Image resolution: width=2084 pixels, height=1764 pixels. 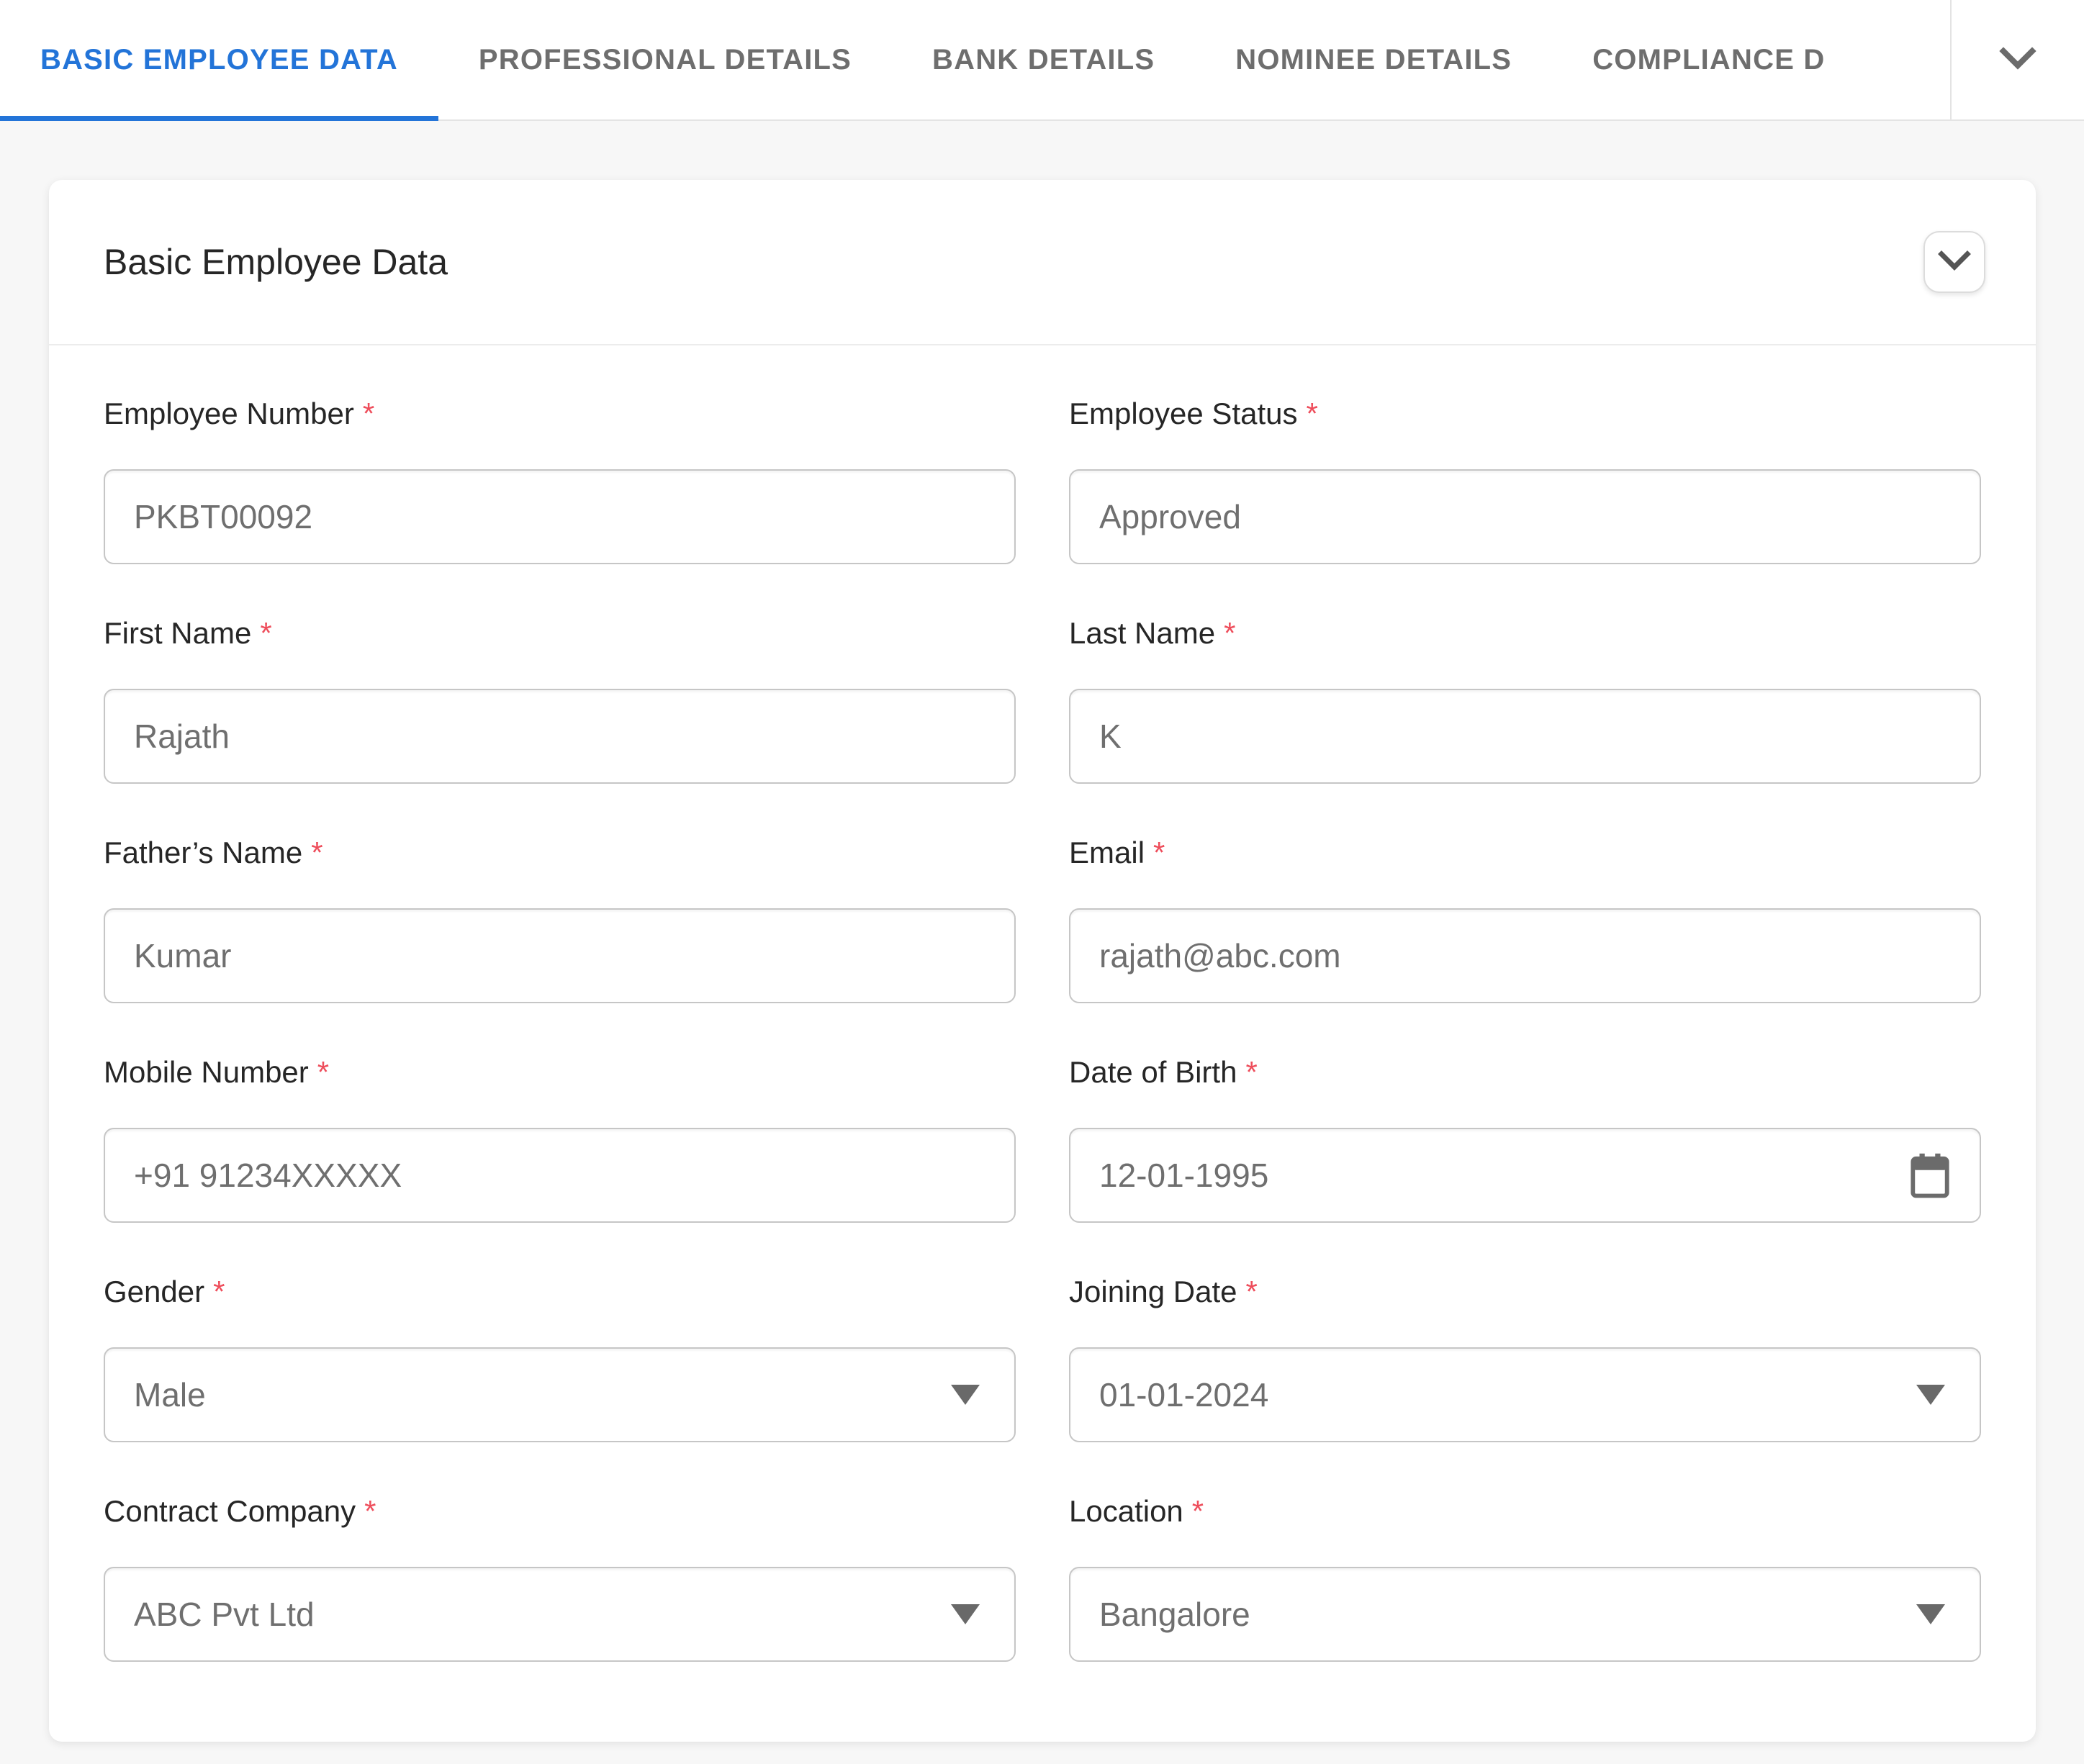 I want to click on field-label: Contract Company, so click(x=230, y=1511).